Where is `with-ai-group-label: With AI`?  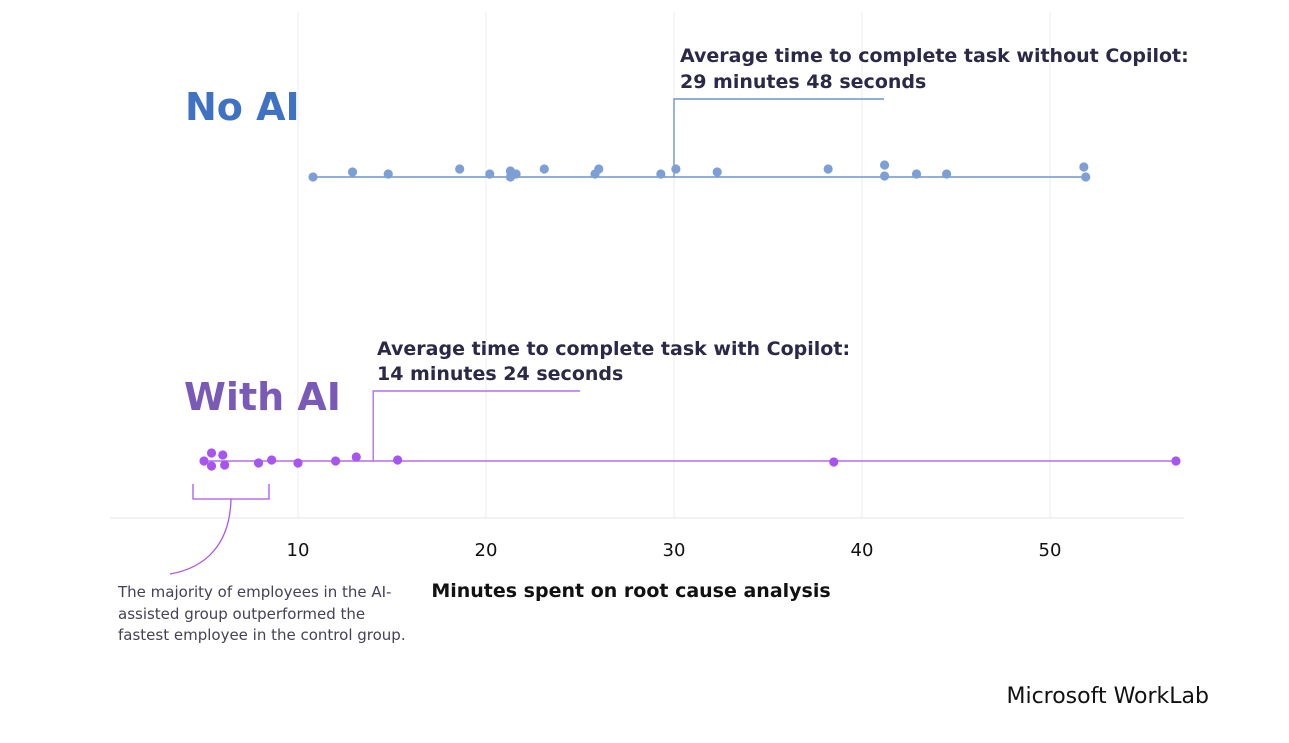 with-ai-group-label: With AI is located at coordinates (262, 397).